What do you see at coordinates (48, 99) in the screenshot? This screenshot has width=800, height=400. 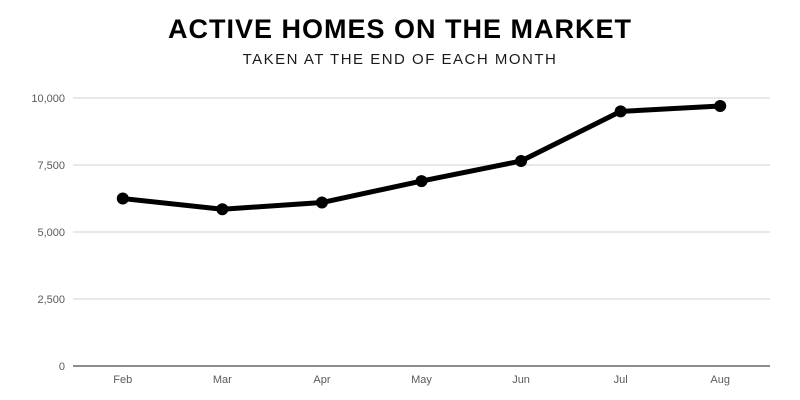 I see `y-tick-label: 10,000` at bounding box center [48, 99].